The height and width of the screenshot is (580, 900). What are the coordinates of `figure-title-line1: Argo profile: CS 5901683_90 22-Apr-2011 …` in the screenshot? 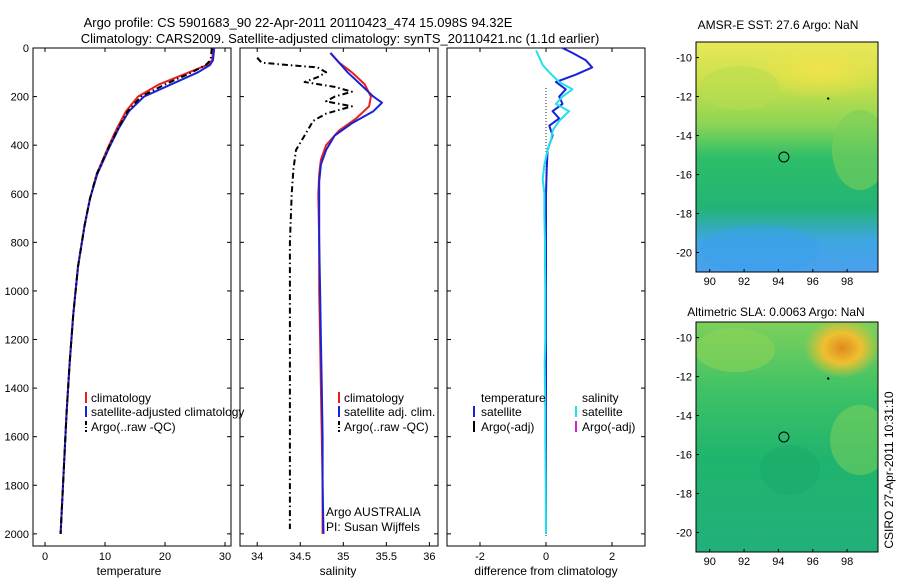 It's located at (298, 22).